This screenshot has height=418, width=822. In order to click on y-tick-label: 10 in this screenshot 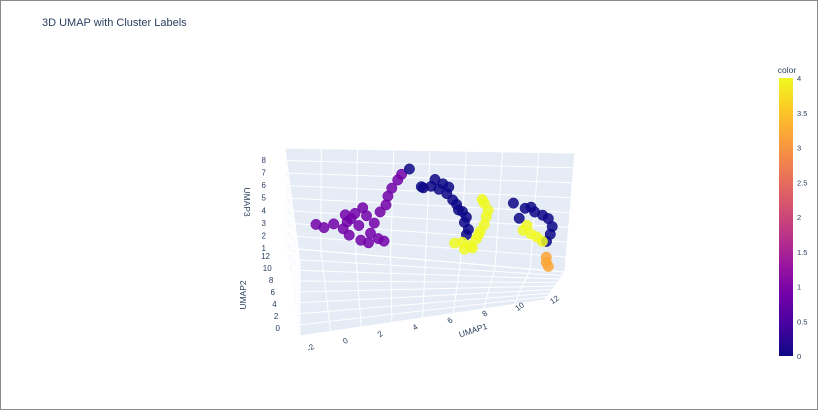, I will do `click(267, 268)`.